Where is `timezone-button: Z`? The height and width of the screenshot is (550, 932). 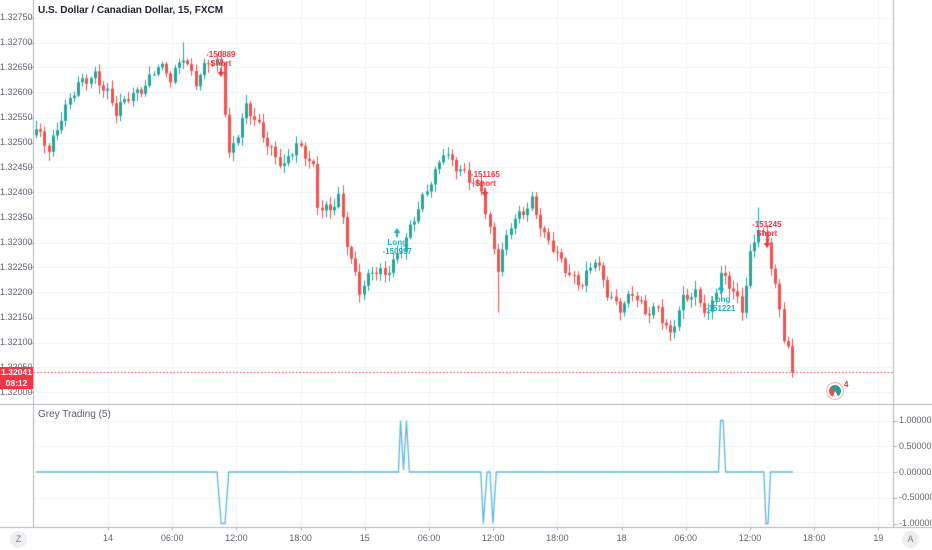
timezone-button: Z is located at coordinates (18, 539).